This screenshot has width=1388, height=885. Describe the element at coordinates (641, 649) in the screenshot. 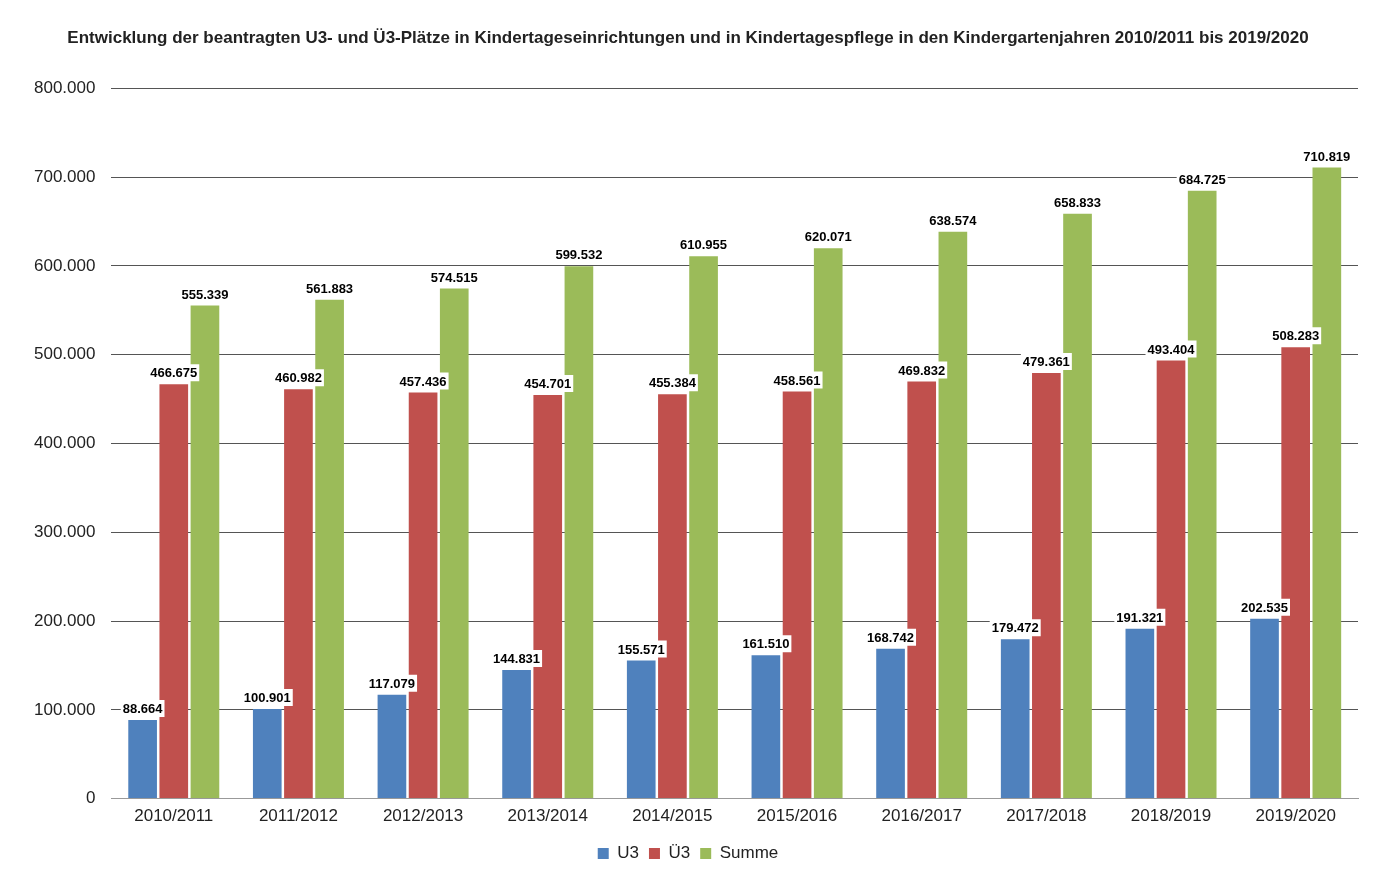

I see `data-label: 155.571` at that location.